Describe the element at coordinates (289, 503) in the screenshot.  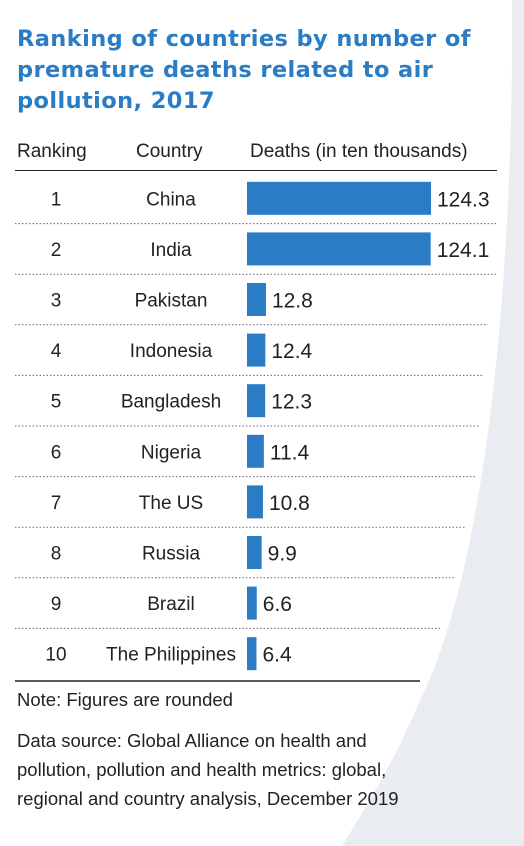
I see `value-label: 10.8` at that location.